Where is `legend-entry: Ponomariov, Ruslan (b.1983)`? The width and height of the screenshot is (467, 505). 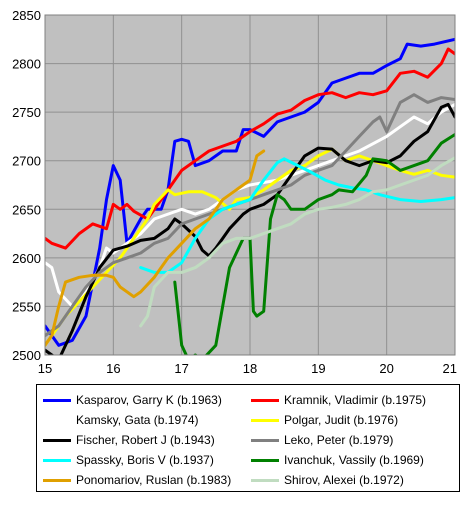
legend-entry: Ponomariov, Ruslan (b.1983) is located at coordinates (137, 480).